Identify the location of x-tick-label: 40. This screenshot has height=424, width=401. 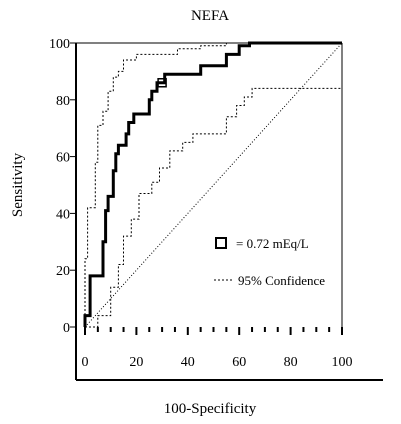
(188, 362).